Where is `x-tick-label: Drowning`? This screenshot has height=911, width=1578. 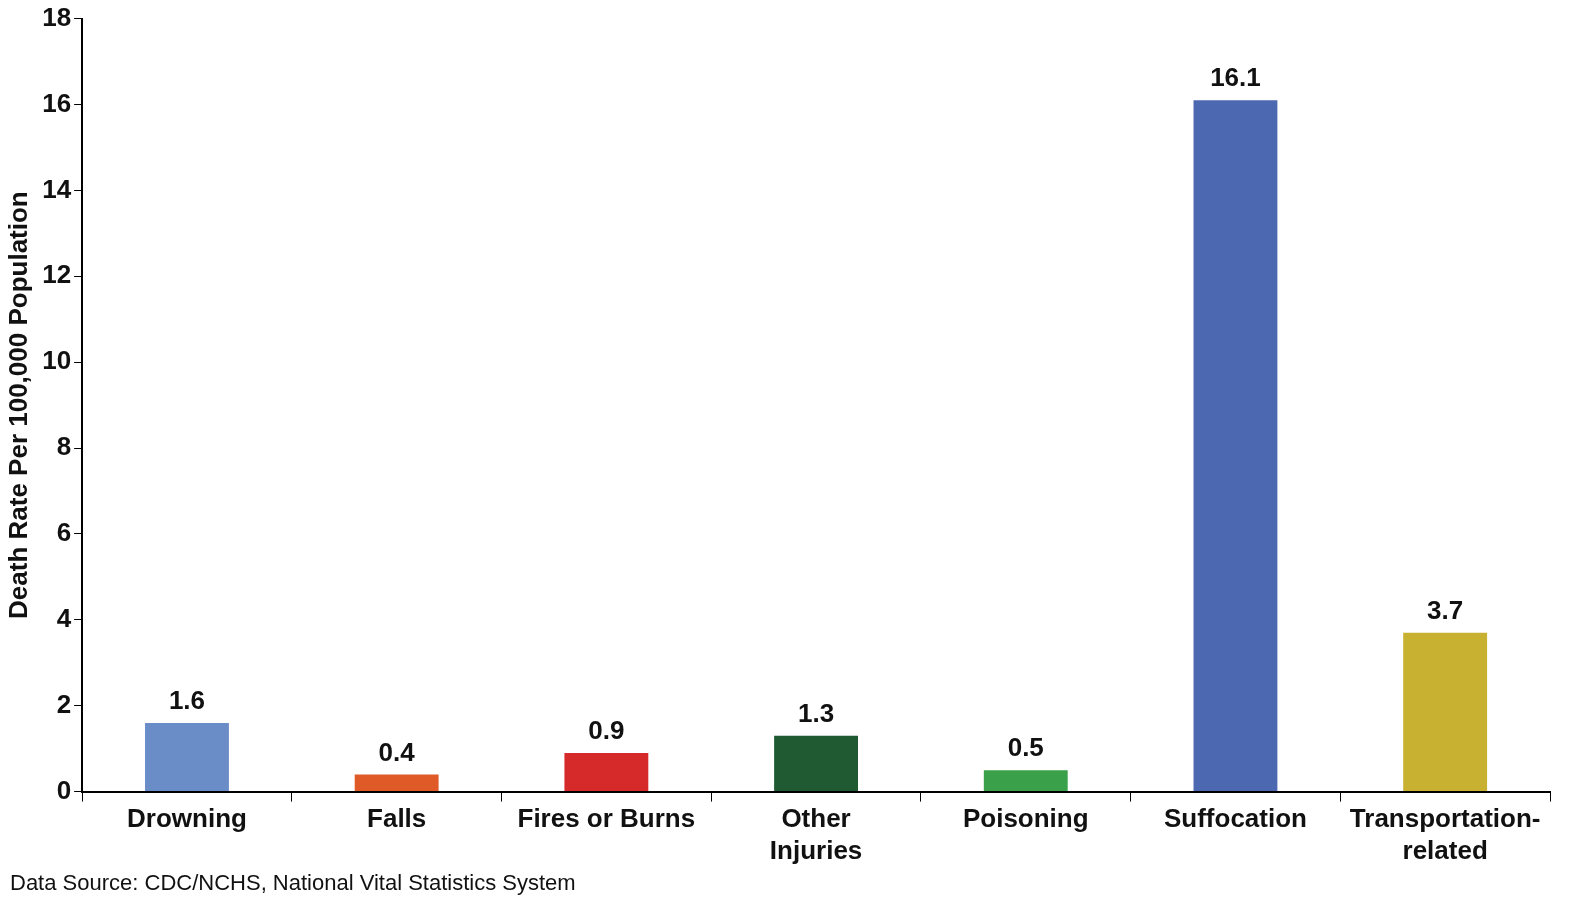
x-tick-label: Drowning is located at coordinates (187, 818).